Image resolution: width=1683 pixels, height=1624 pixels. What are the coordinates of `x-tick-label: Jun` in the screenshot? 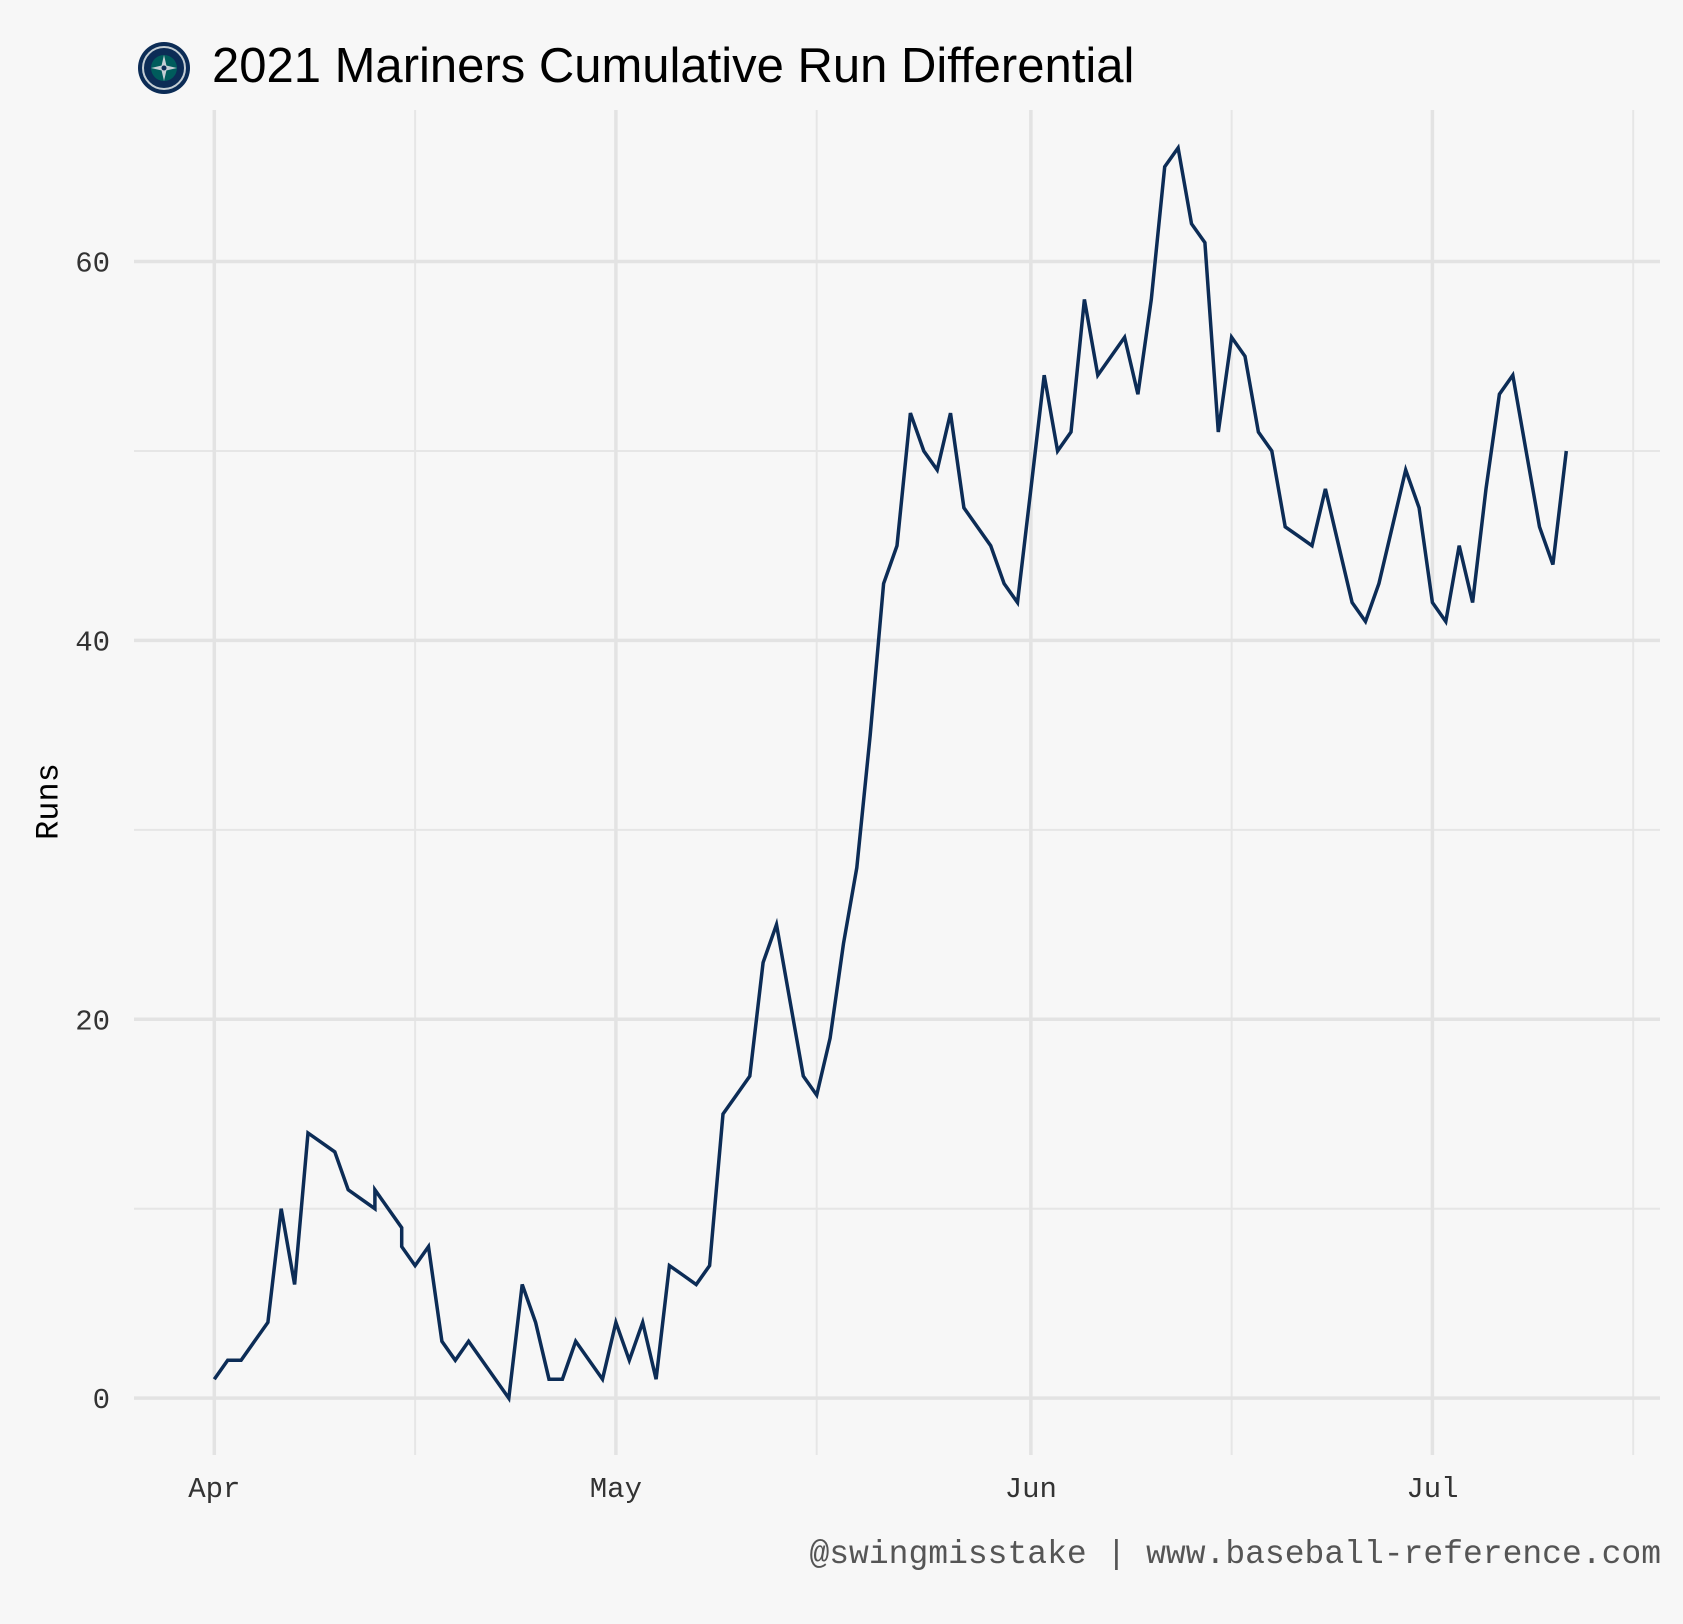 It's located at (1031, 1489).